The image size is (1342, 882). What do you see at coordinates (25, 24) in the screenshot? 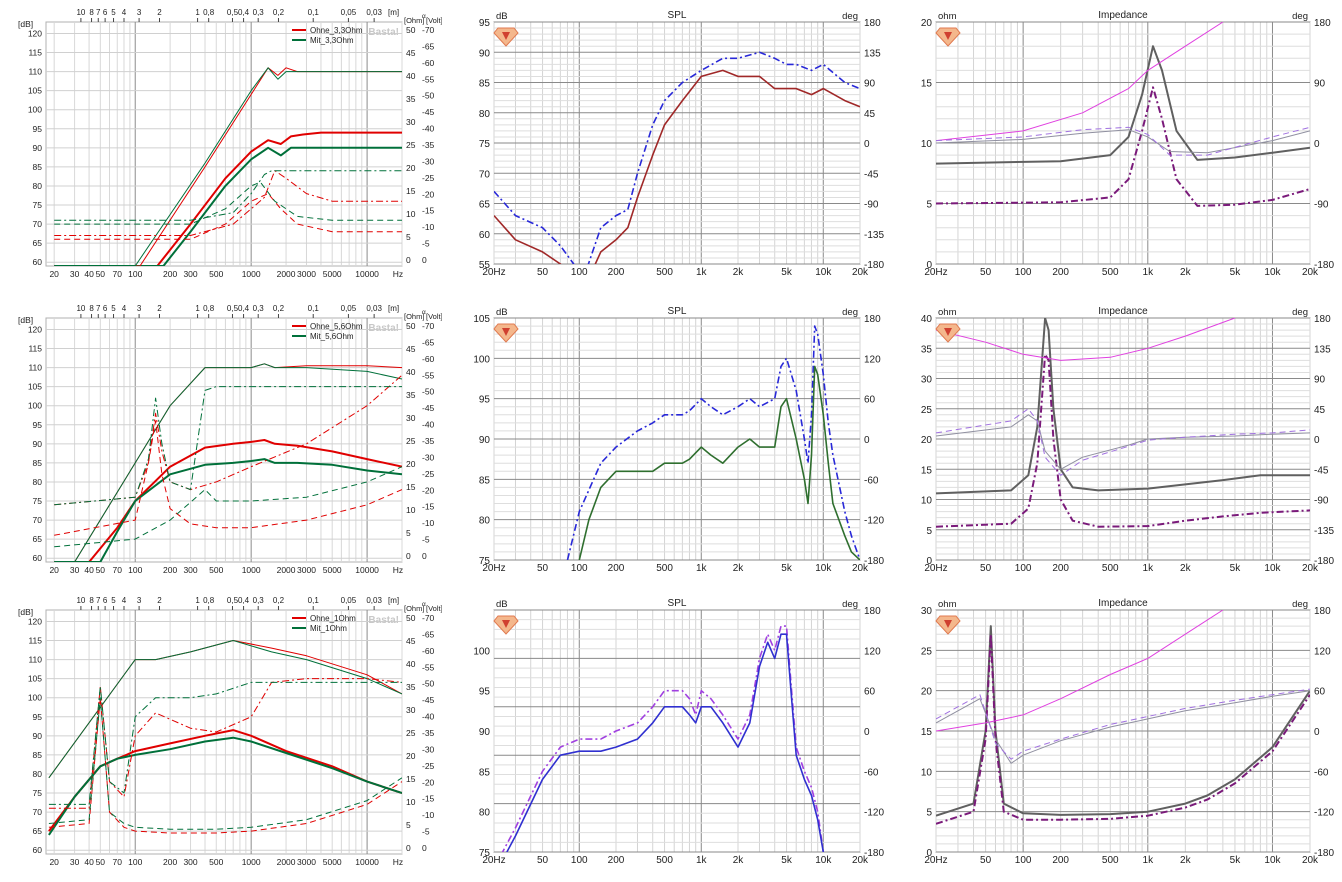
I see `y-axis-label: [dB]` at bounding box center [25, 24].